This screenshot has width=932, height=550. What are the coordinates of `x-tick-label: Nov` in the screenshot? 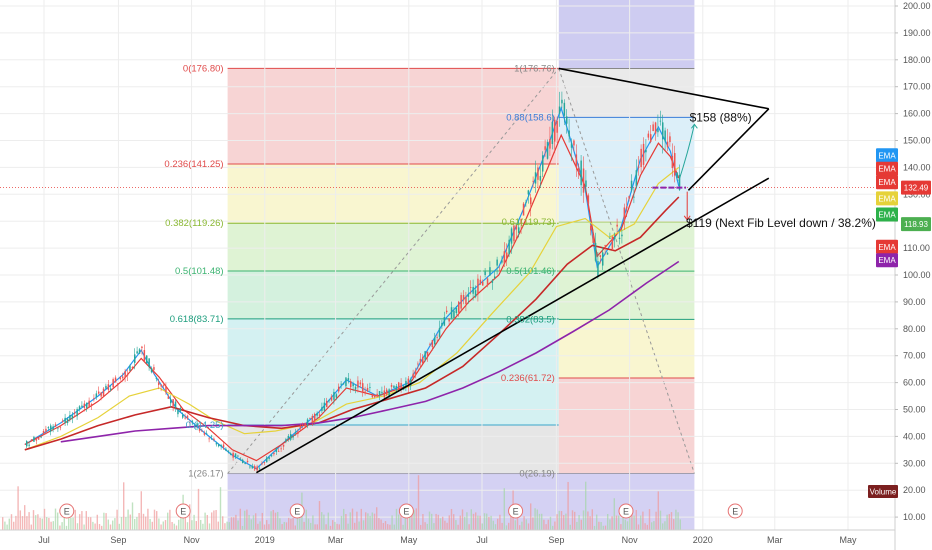 It's located at (630, 540).